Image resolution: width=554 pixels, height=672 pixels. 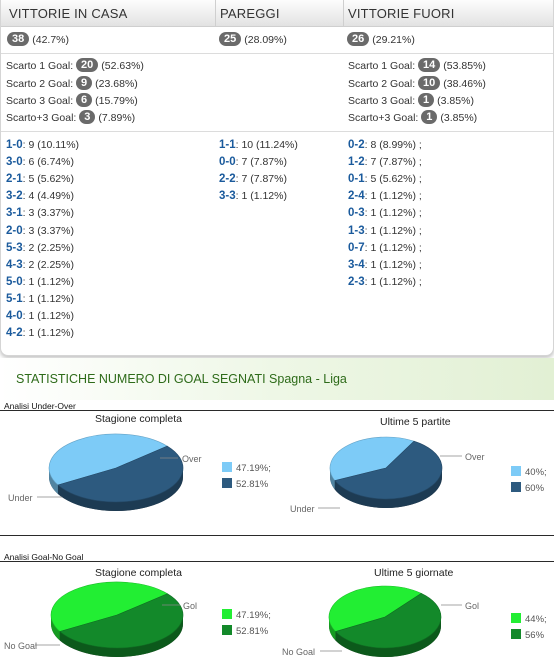 I want to click on margin-row: Scarto+3 Goal: 3 (7.89%), so click(x=70, y=118).